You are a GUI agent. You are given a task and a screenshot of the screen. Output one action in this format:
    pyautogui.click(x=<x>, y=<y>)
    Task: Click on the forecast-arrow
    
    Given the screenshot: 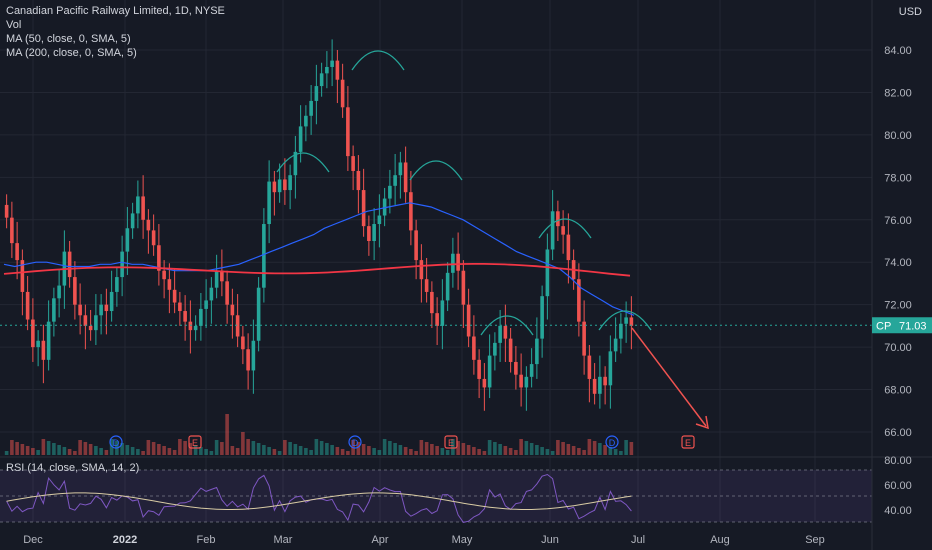 What is the action you would take?
    pyautogui.click(x=669, y=377)
    